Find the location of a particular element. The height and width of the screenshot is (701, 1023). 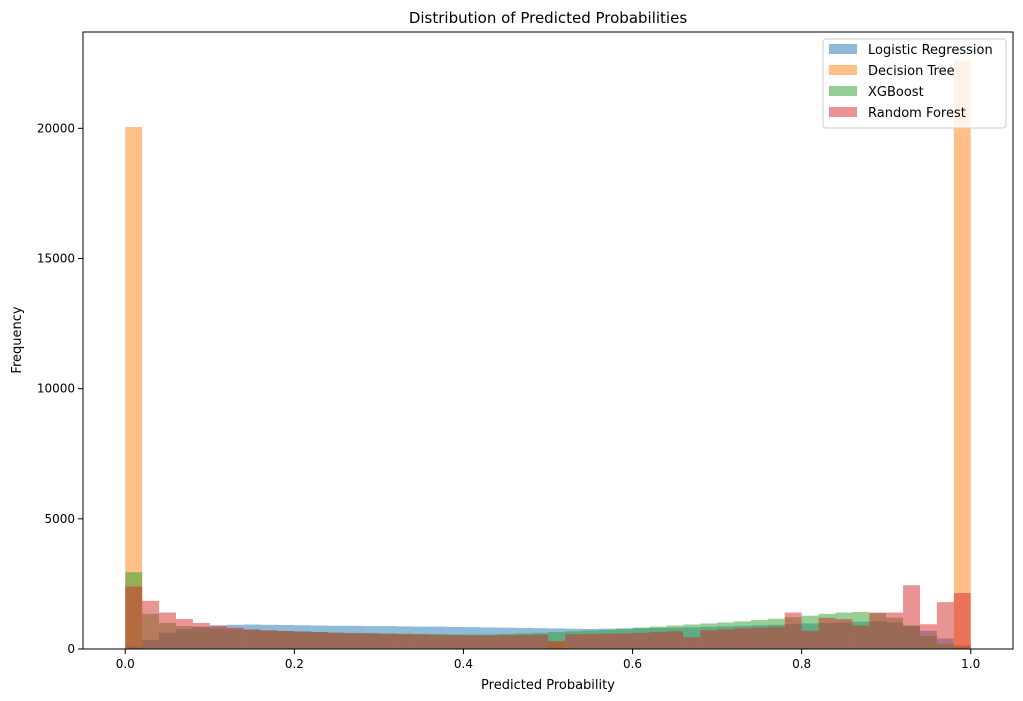

x-tick-label: 0.2 is located at coordinates (294, 664).